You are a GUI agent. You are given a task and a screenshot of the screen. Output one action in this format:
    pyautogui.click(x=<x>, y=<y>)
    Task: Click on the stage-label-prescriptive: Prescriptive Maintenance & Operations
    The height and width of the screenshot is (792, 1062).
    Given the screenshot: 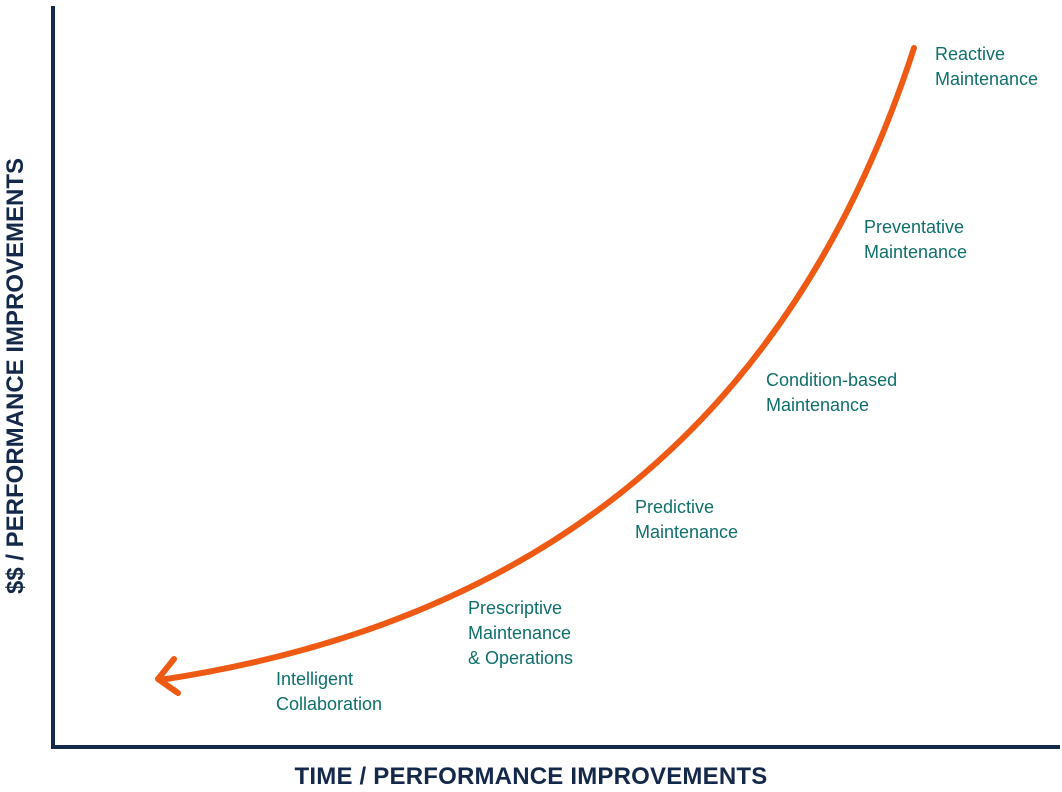 What is the action you would take?
    pyautogui.click(x=520, y=633)
    